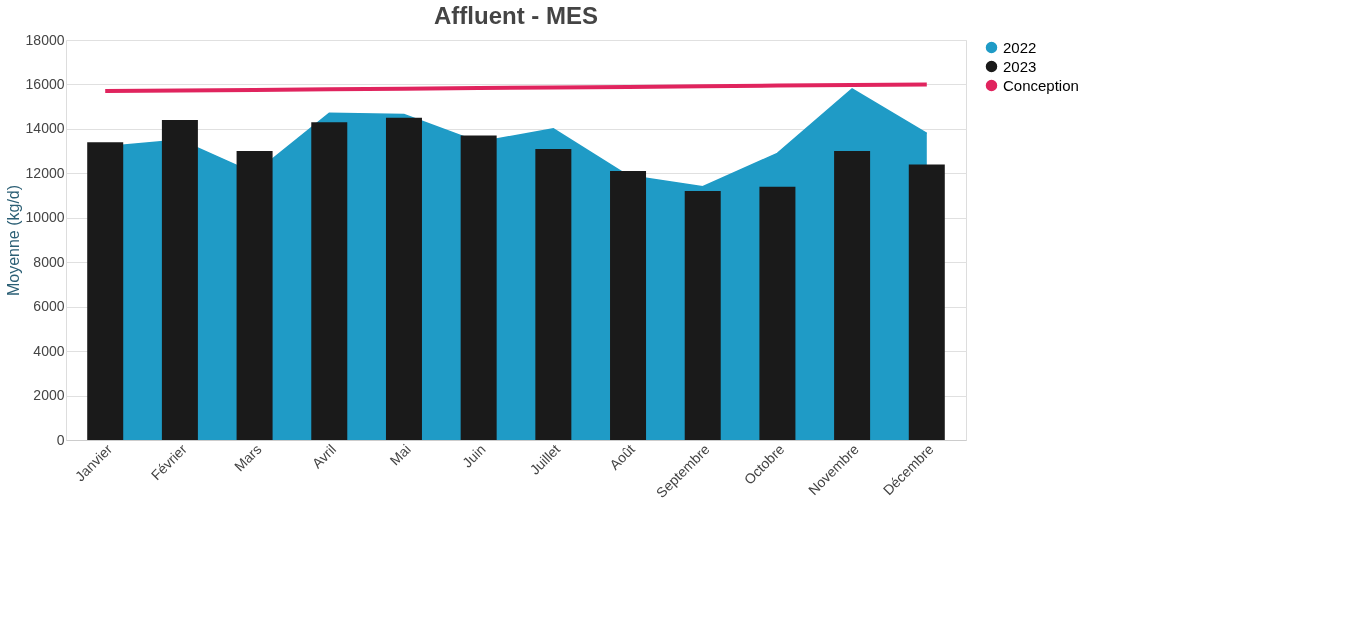 Image resolution: width=1368 pixels, height=632 pixels. I want to click on y-tick-label: 6000, so click(49, 306).